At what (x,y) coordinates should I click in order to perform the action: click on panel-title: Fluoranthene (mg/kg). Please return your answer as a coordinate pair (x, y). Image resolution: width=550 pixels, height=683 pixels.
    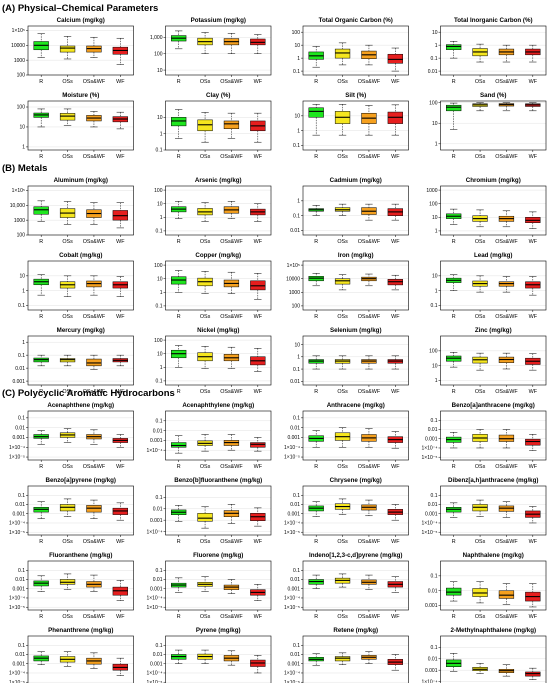
    Looking at the image, I should click on (80, 555).